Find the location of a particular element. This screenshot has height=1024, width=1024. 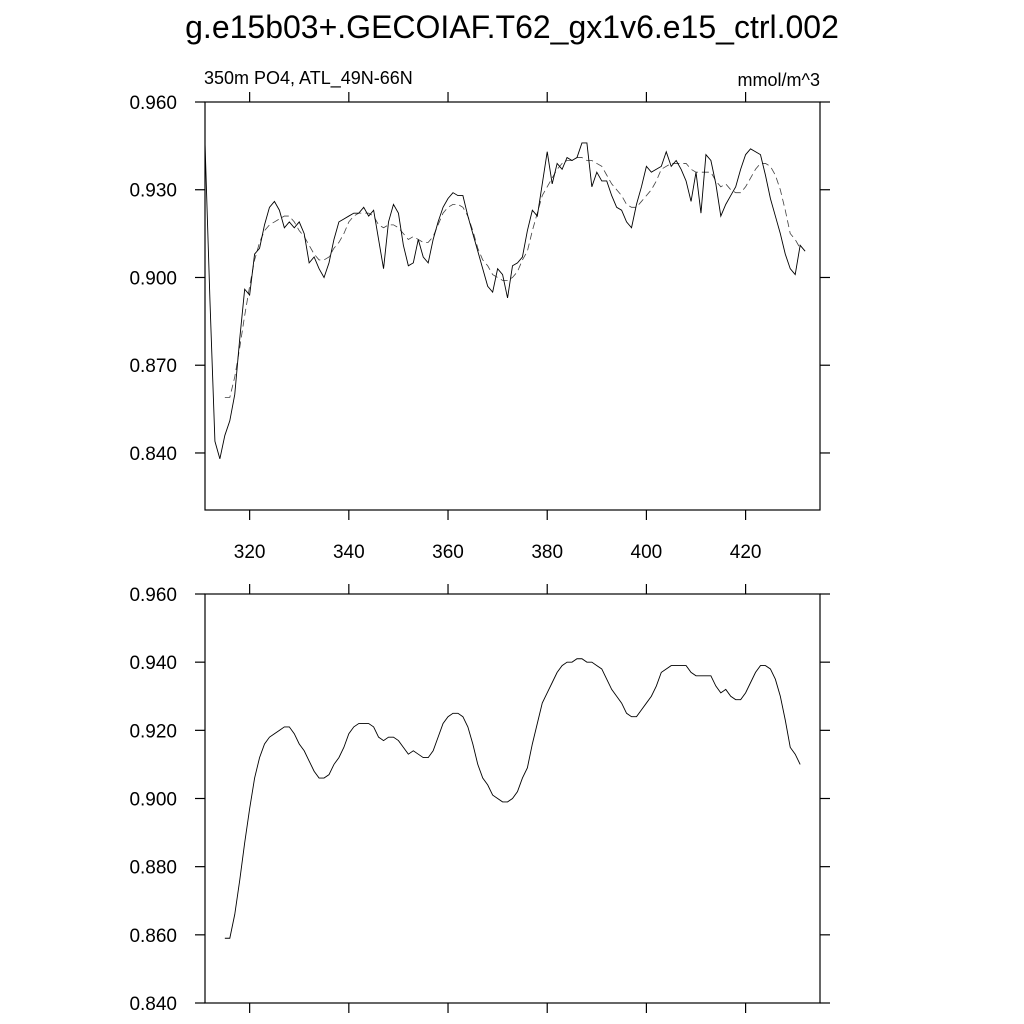

x-tick-label: 320 is located at coordinates (250, 552).